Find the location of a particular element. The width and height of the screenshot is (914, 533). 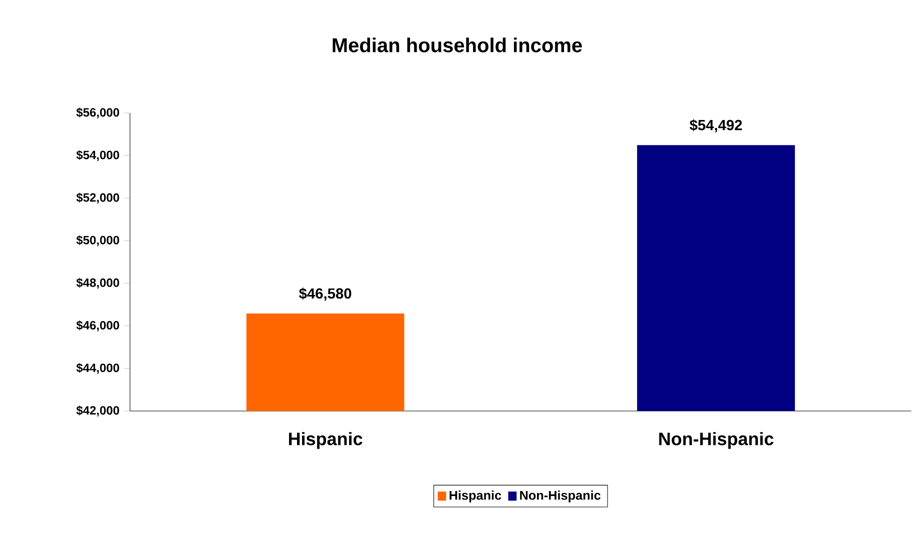

y-tick-label: $50,000 is located at coordinates (98, 240).